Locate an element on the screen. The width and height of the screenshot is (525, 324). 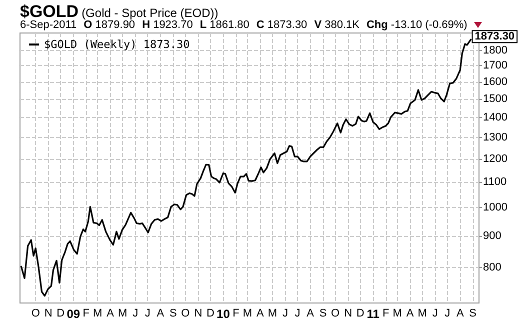
y-tick-label: 1800 is located at coordinates (495, 50).